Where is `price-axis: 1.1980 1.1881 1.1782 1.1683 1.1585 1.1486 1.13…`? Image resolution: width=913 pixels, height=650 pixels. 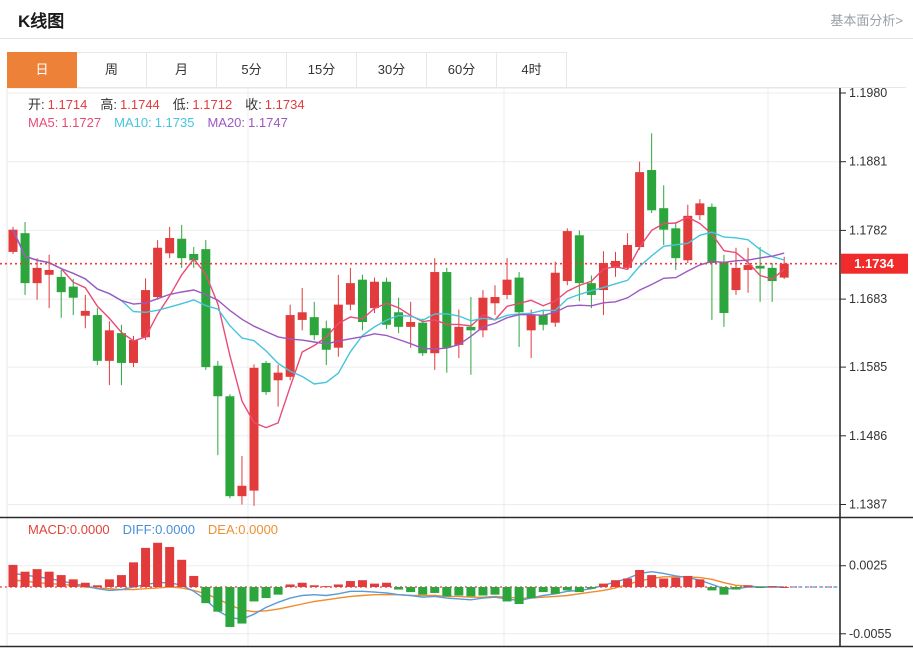
price-axis: 1.1980 1.1881 1.1782 1.1683 1.1585 1.1486 1.13… is located at coordinates (863, 299).